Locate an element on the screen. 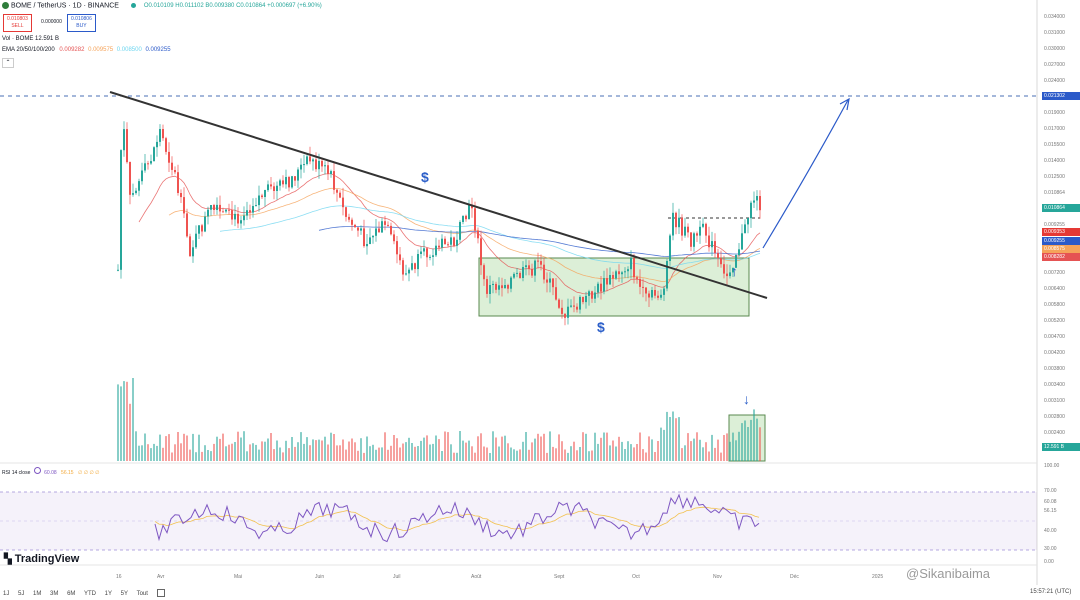 The height and width of the screenshot is (600, 1080). volume-bars is located at coordinates (439, 419).